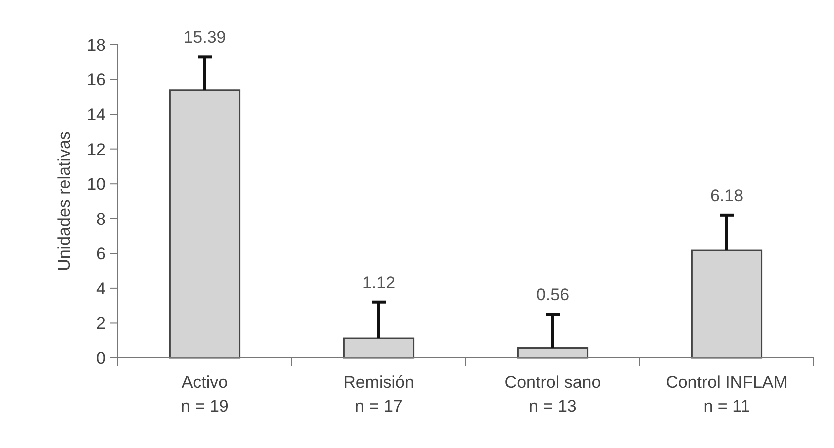 The width and height of the screenshot is (834, 448). Describe the element at coordinates (553, 394) in the screenshot. I see `x-tick-label: Control sano n = 13` at that location.